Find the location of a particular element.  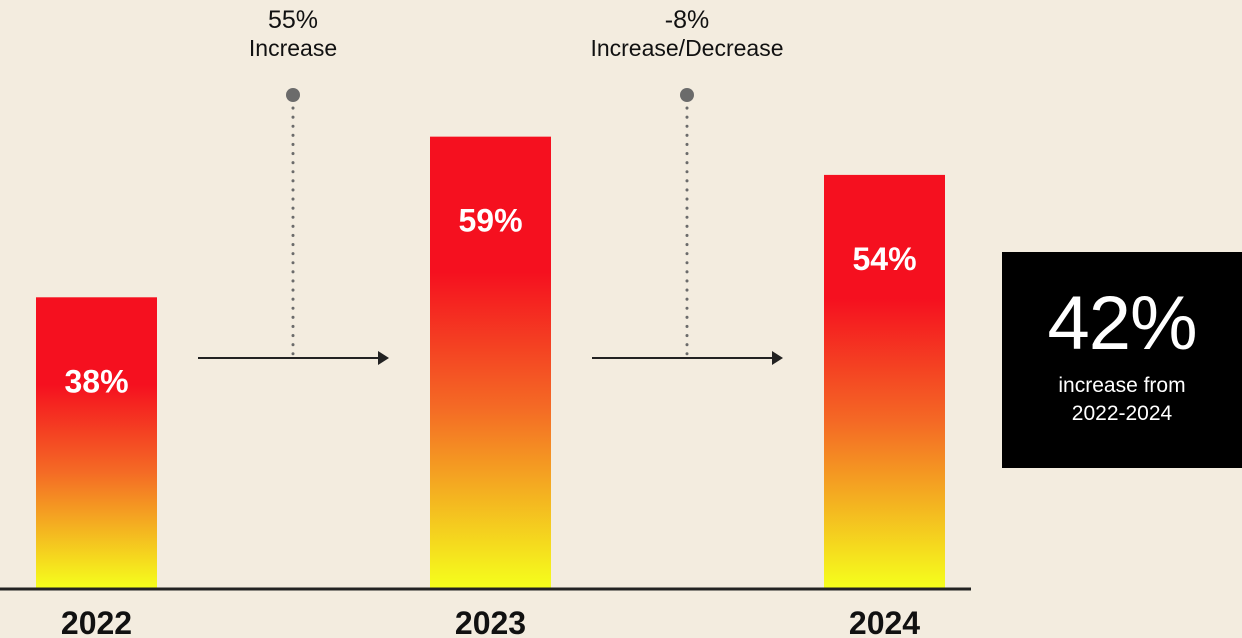

x-tick-label: 2022 is located at coordinates (96, 621).